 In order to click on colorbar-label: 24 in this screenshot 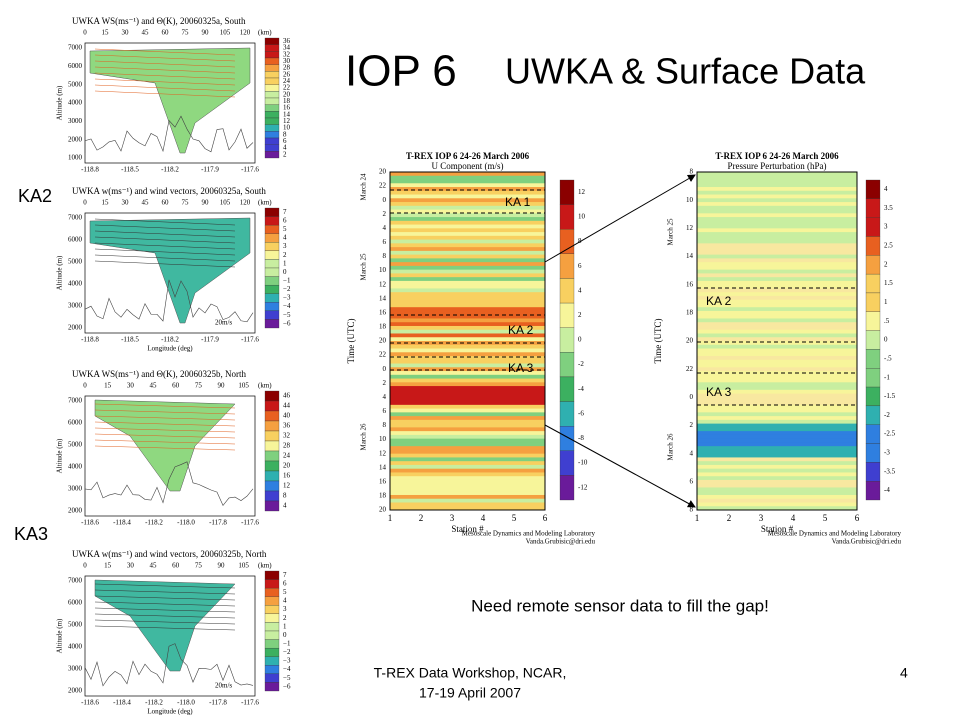, I will do `click(287, 456)`.